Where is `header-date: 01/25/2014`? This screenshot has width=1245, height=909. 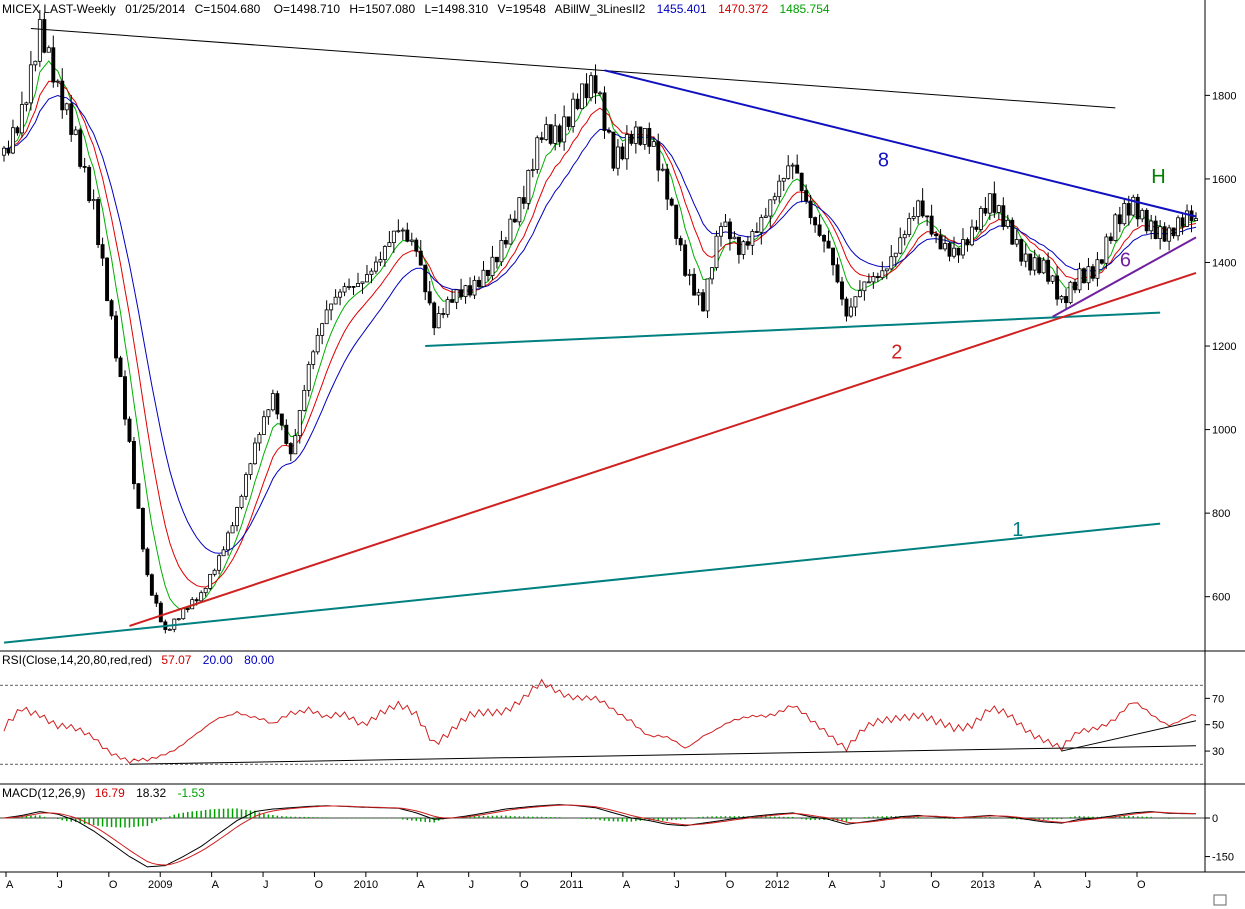 header-date: 01/25/2014 is located at coordinates (155, 9).